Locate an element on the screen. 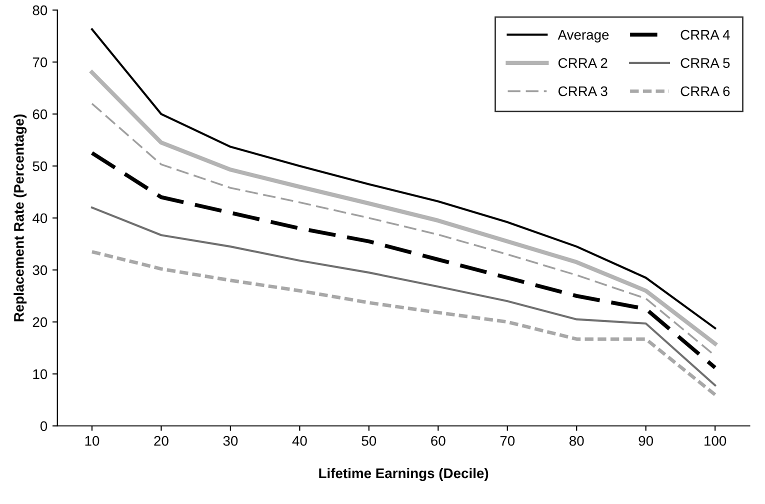  y-tick-label: 80 is located at coordinates (40, 10).